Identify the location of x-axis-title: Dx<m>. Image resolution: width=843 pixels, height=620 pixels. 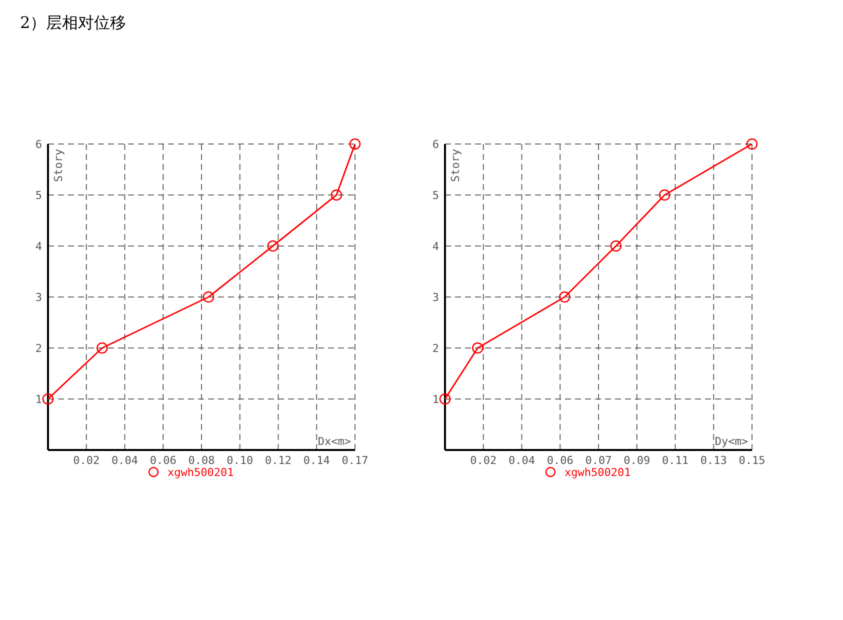
(335, 441).